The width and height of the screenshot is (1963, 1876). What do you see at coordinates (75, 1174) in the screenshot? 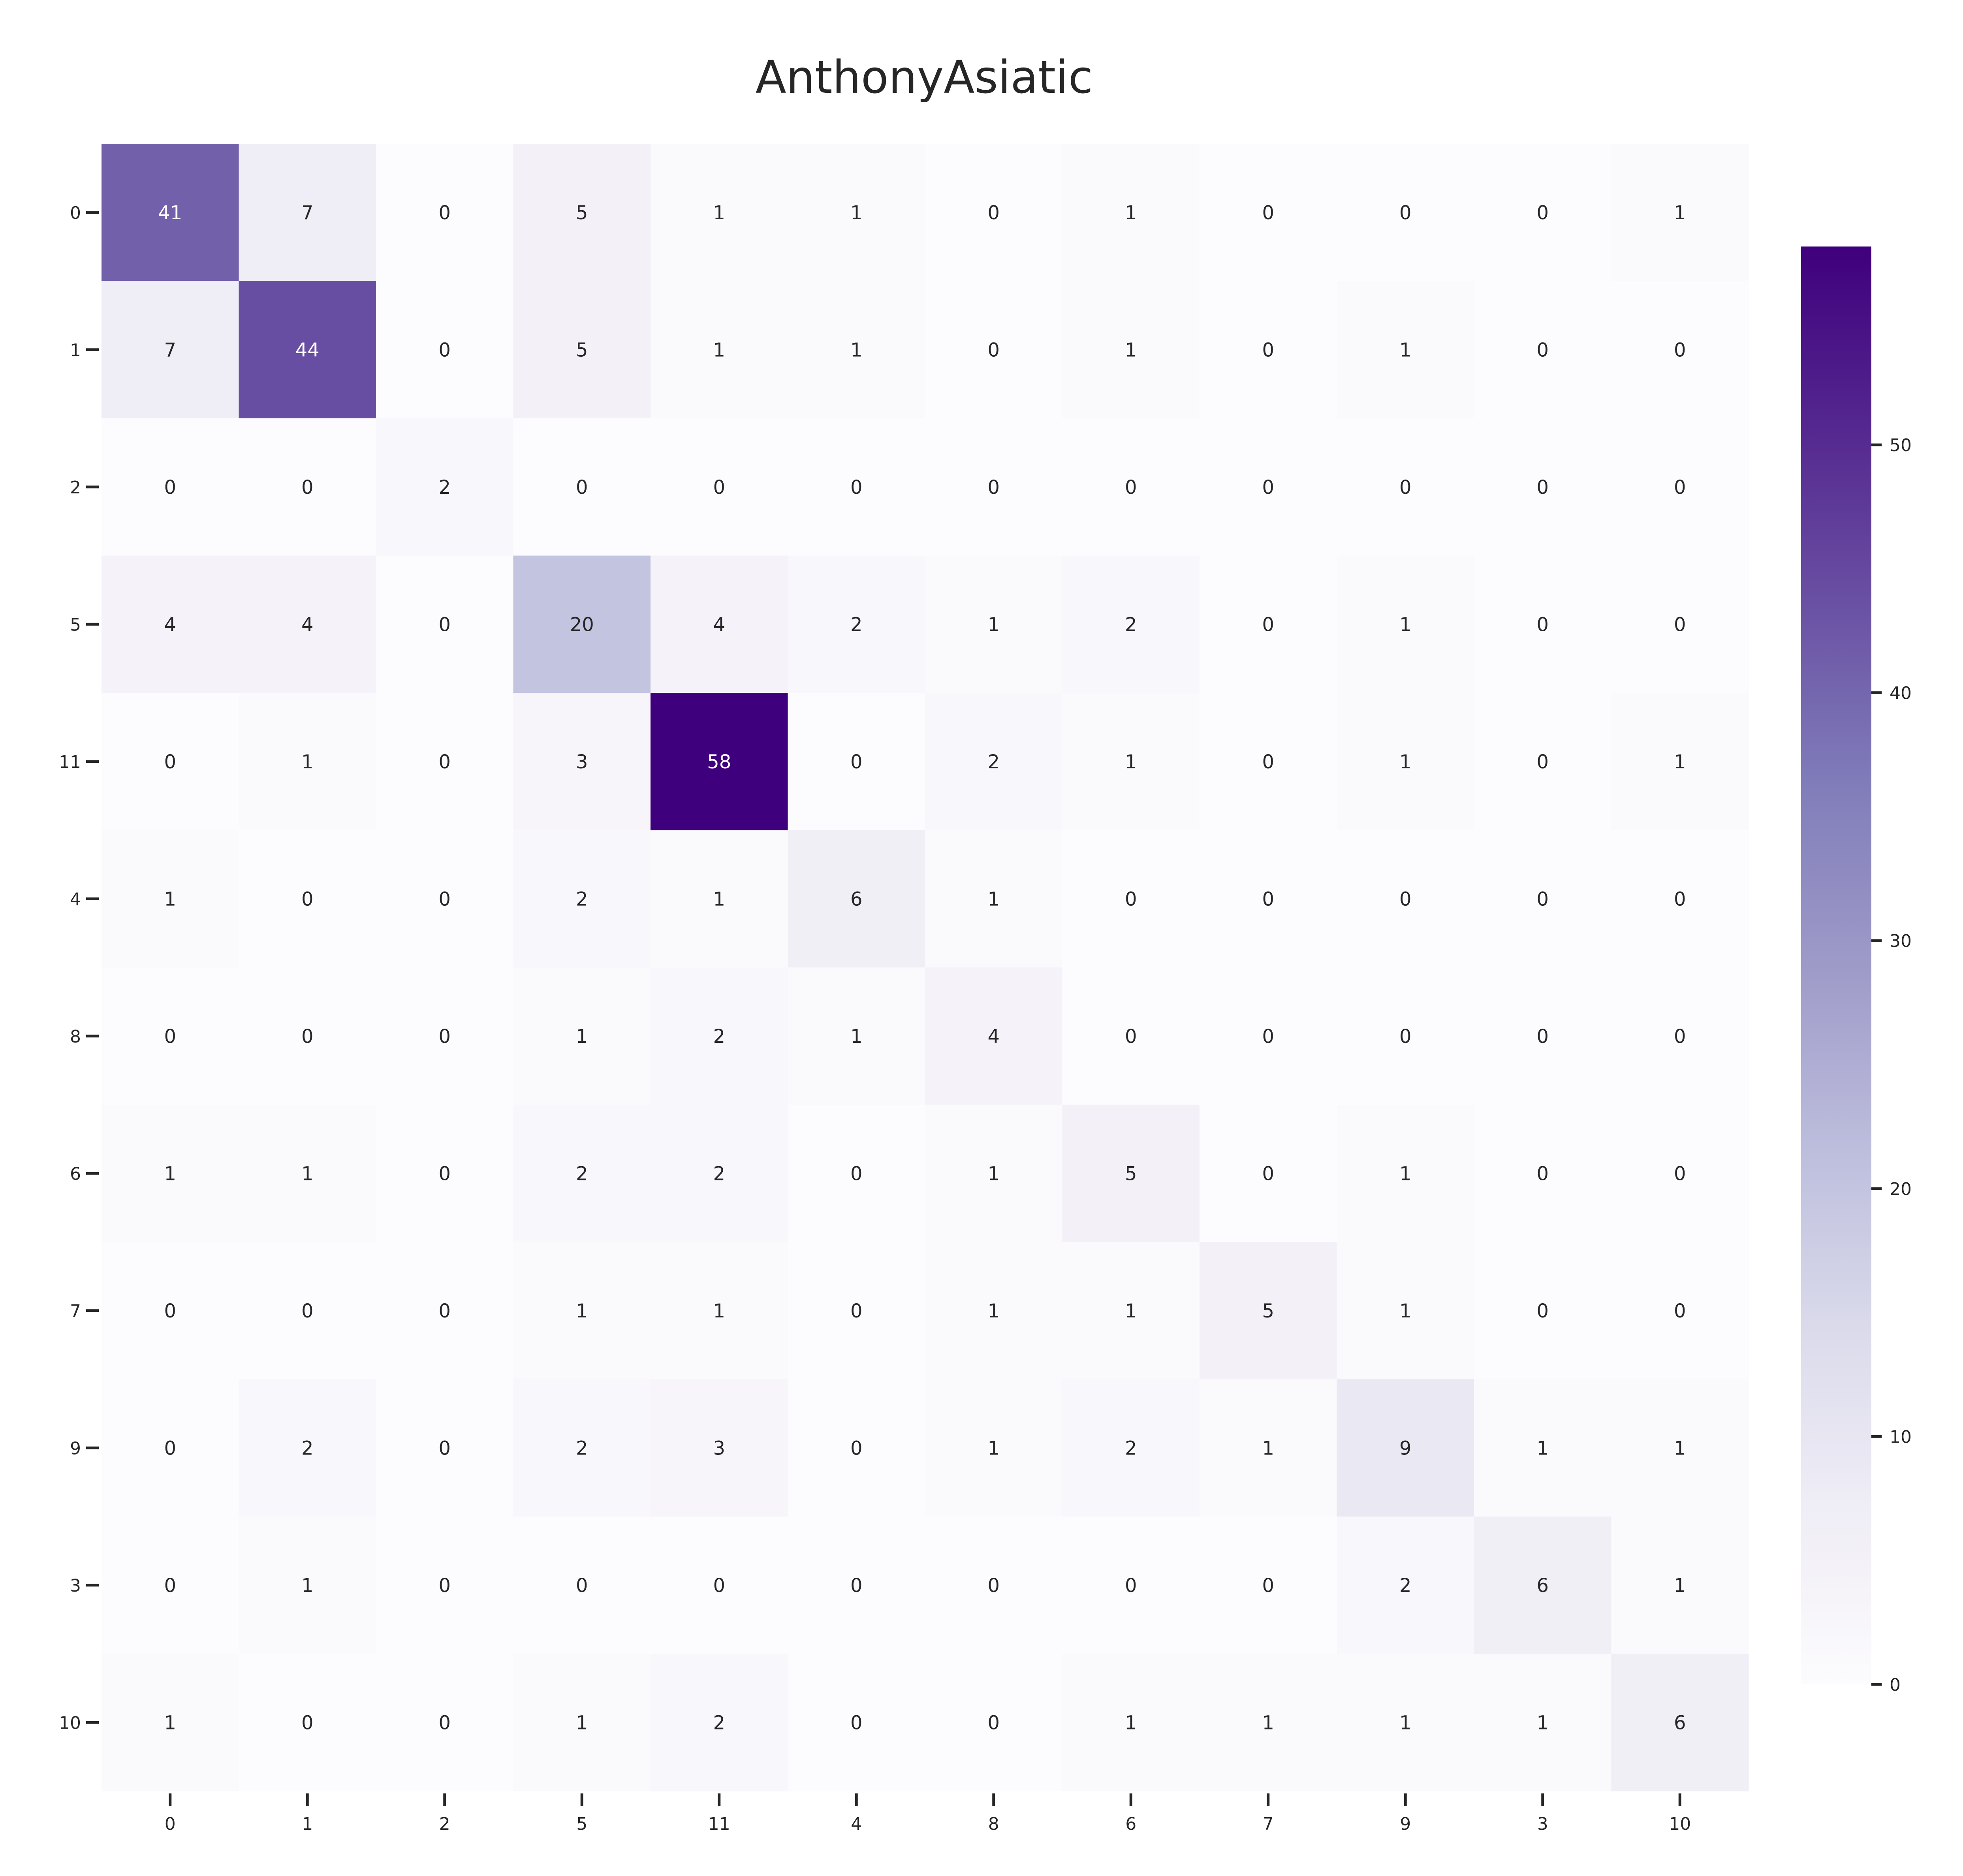
I see `y-tick-label: 6` at bounding box center [75, 1174].